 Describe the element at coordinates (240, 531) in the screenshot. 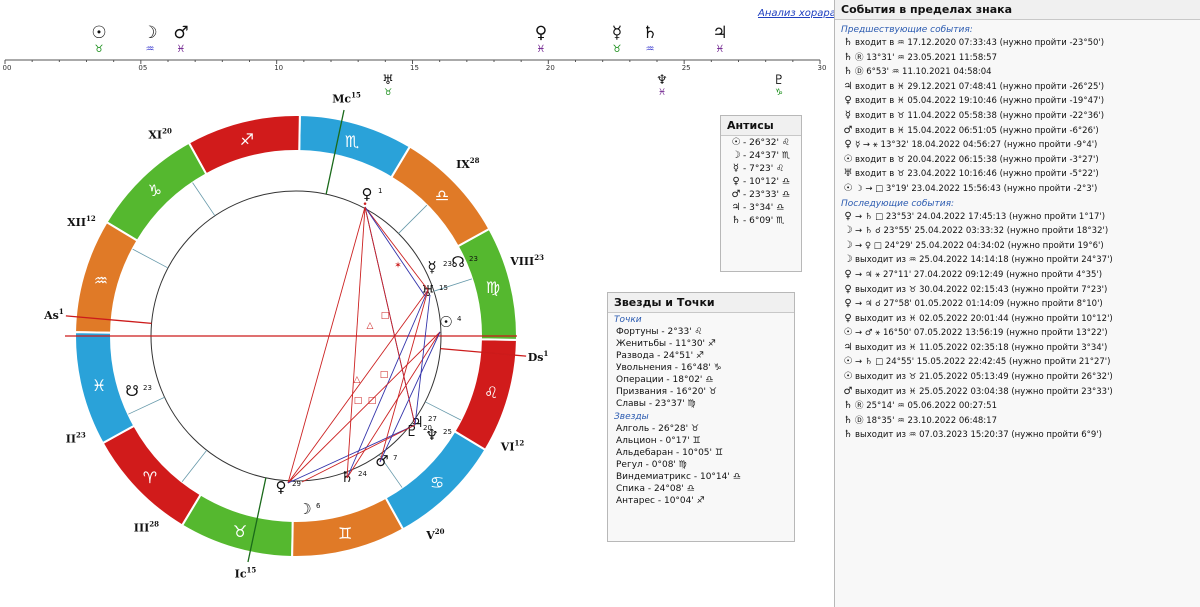

I see `zodiac-sign-icon: ♉` at that location.